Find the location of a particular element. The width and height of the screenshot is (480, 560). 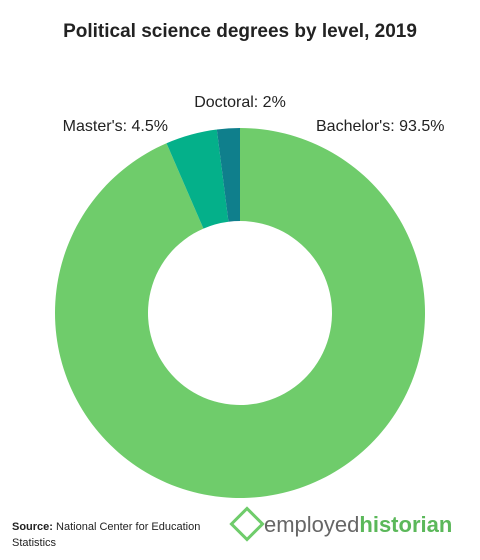

chart-title: Political science degrees by level, 2019 is located at coordinates (240, 31).